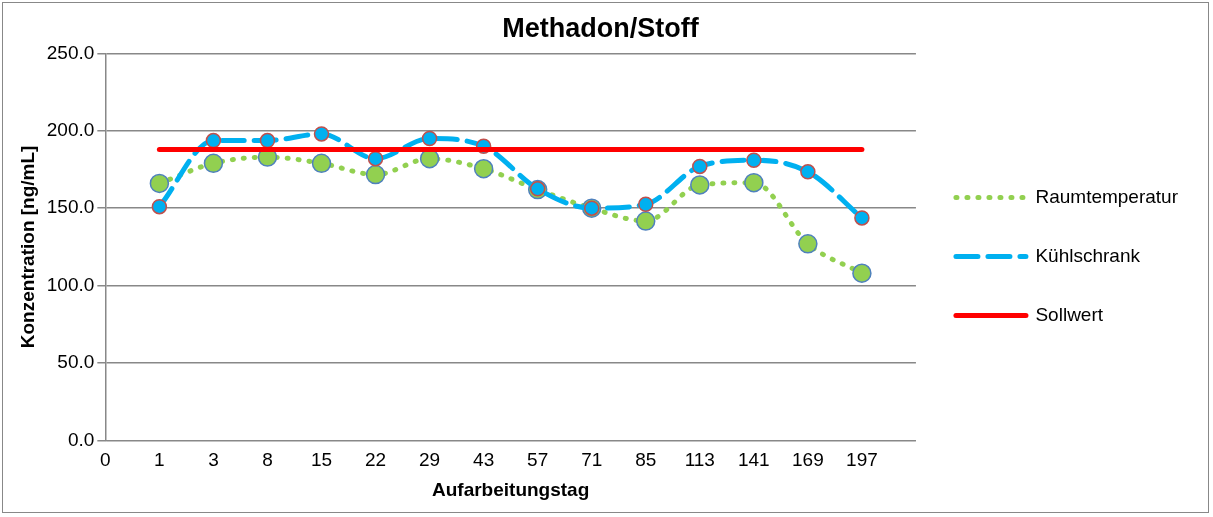  Describe the element at coordinates (601, 27) in the screenshot. I see `chart-title: Methadon/Stoff` at that location.